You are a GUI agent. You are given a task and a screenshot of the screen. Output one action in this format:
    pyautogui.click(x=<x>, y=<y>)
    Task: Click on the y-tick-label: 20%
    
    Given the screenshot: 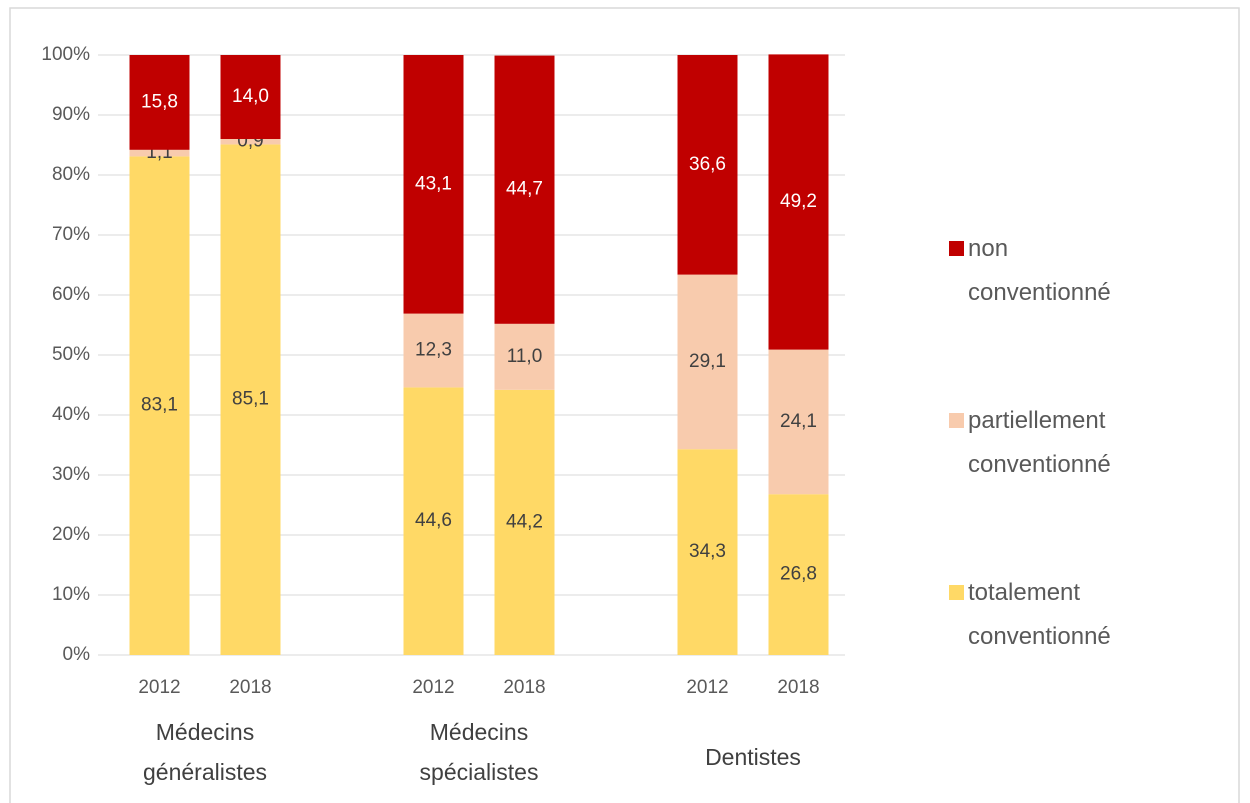 What is the action you would take?
    pyautogui.click(x=71, y=534)
    